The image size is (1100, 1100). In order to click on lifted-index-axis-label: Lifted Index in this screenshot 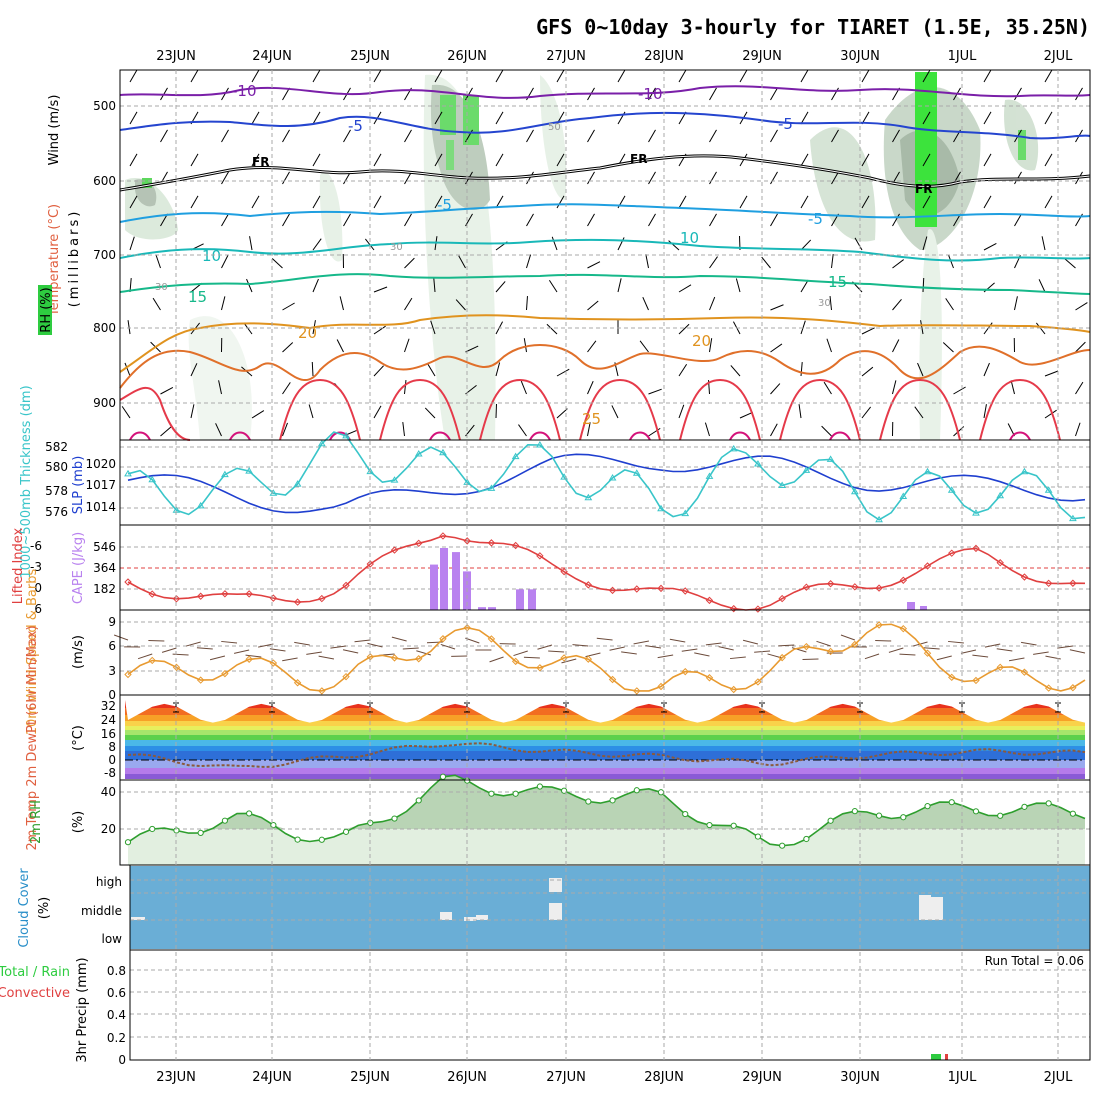, I will do `click(18, 565)`.